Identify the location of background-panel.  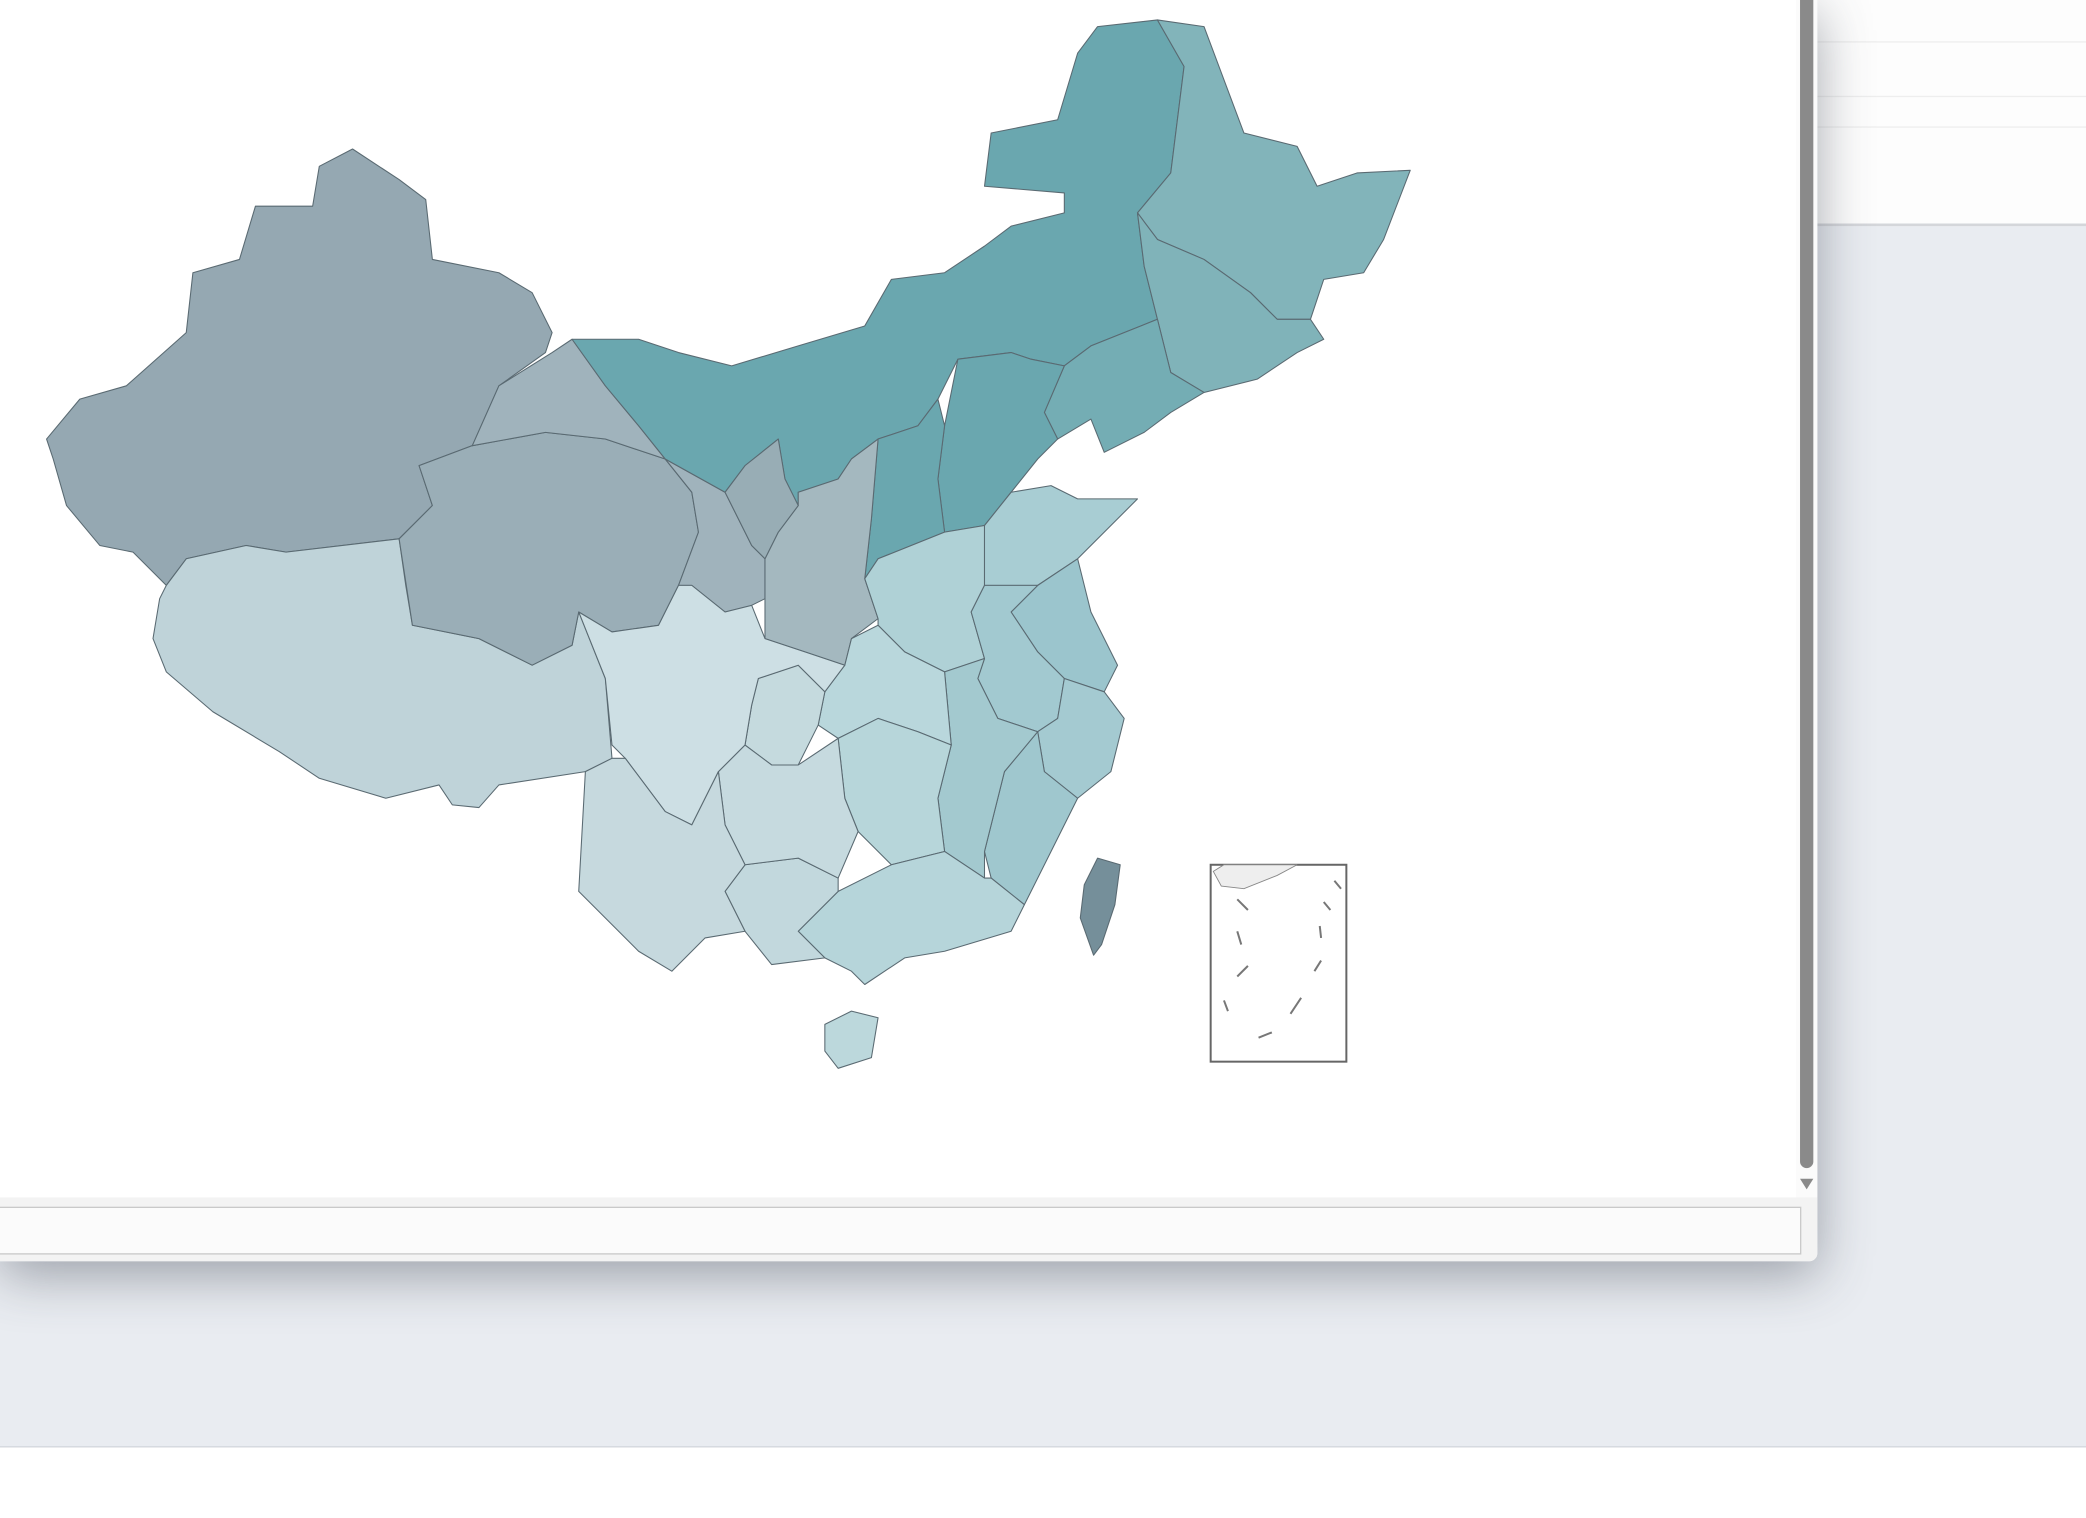
(1951, 113).